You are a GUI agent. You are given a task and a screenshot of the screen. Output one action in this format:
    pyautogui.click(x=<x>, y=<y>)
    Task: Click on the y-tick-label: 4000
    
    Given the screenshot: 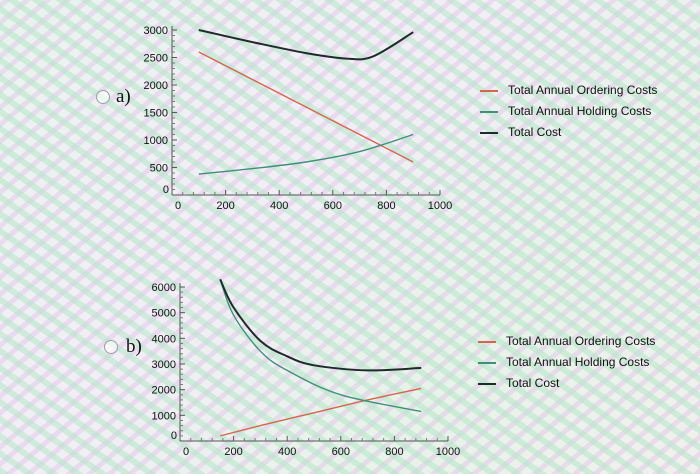 What is the action you would take?
    pyautogui.click(x=164, y=339)
    